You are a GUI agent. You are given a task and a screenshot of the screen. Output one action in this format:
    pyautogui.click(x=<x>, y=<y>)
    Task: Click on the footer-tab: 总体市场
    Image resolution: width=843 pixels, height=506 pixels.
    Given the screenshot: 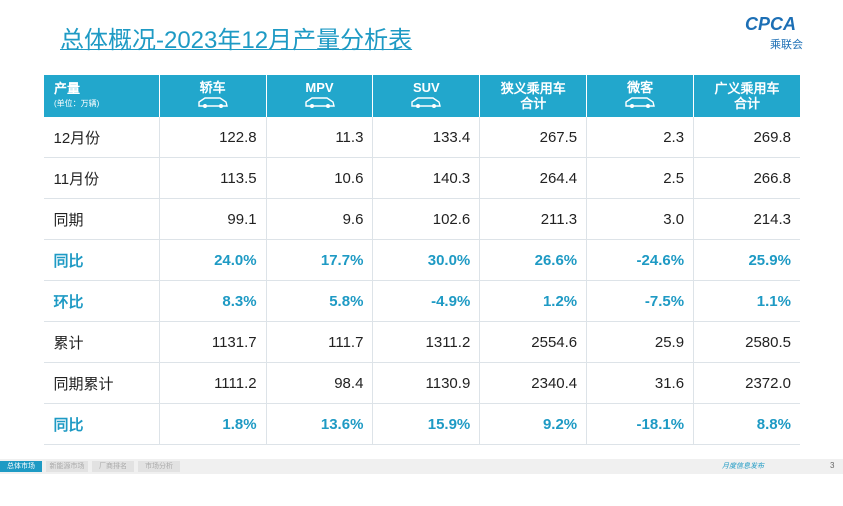 What is the action you would take?
    pyautogui.click(x=21, y=466)
    